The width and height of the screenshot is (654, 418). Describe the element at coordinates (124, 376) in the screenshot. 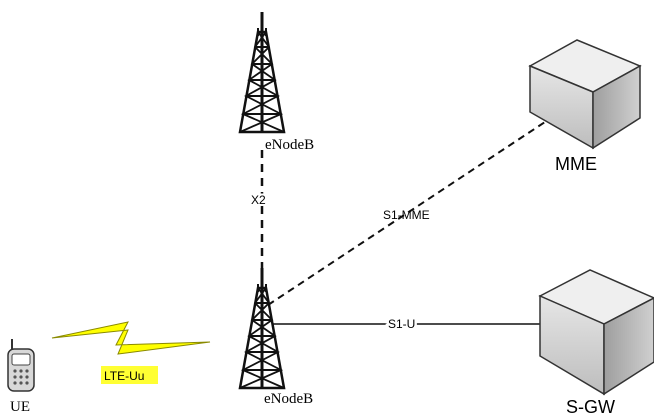

I see `lte-uu-label: LTE-Uu` at that location.